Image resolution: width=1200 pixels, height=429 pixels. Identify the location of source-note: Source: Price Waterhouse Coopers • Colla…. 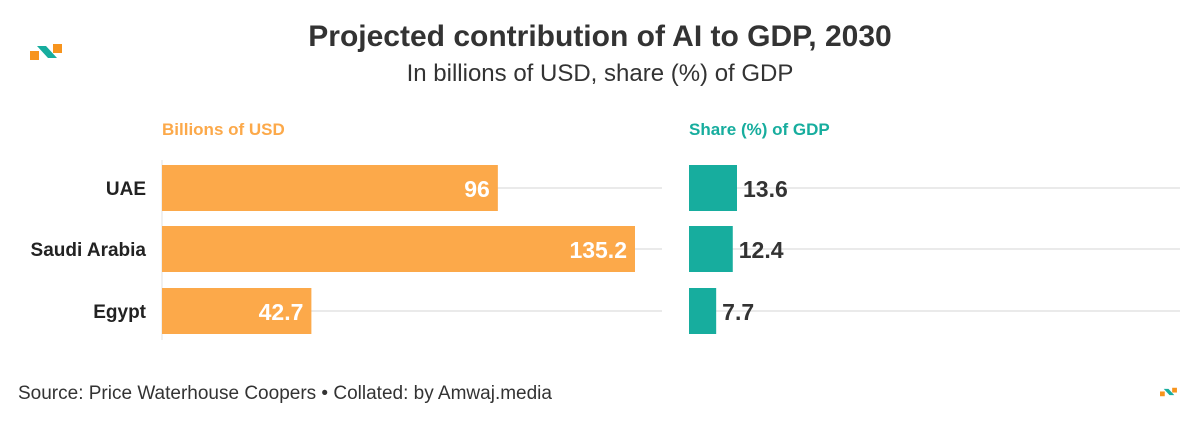
(285, 393).